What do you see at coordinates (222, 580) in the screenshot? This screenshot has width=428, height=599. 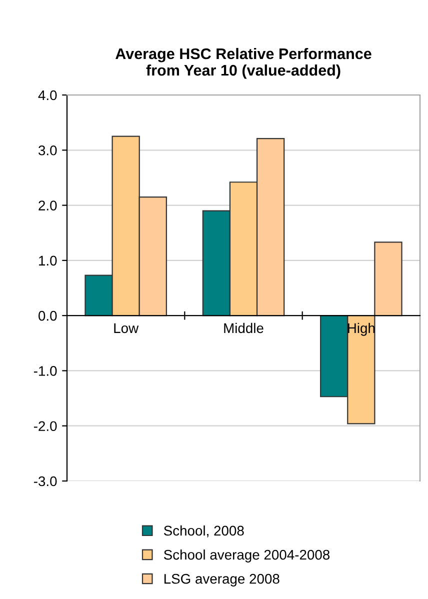 I see `legend-label: LSG average 2008` at bounding box center [222, 580].